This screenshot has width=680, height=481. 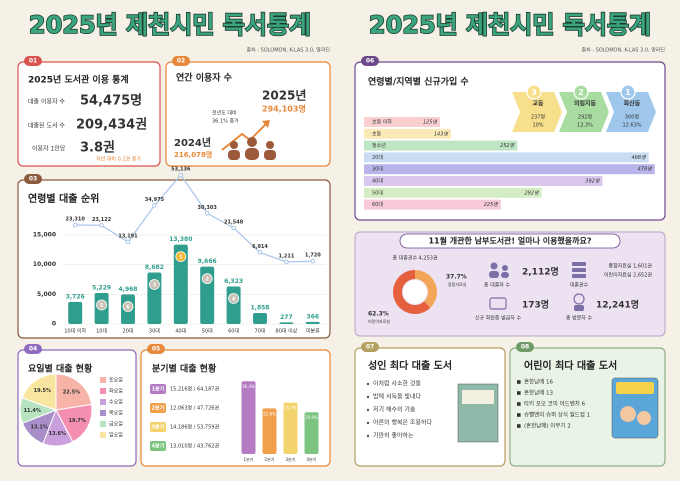 I want to click on share-value: 37.7%, so click(x=456, y=277).